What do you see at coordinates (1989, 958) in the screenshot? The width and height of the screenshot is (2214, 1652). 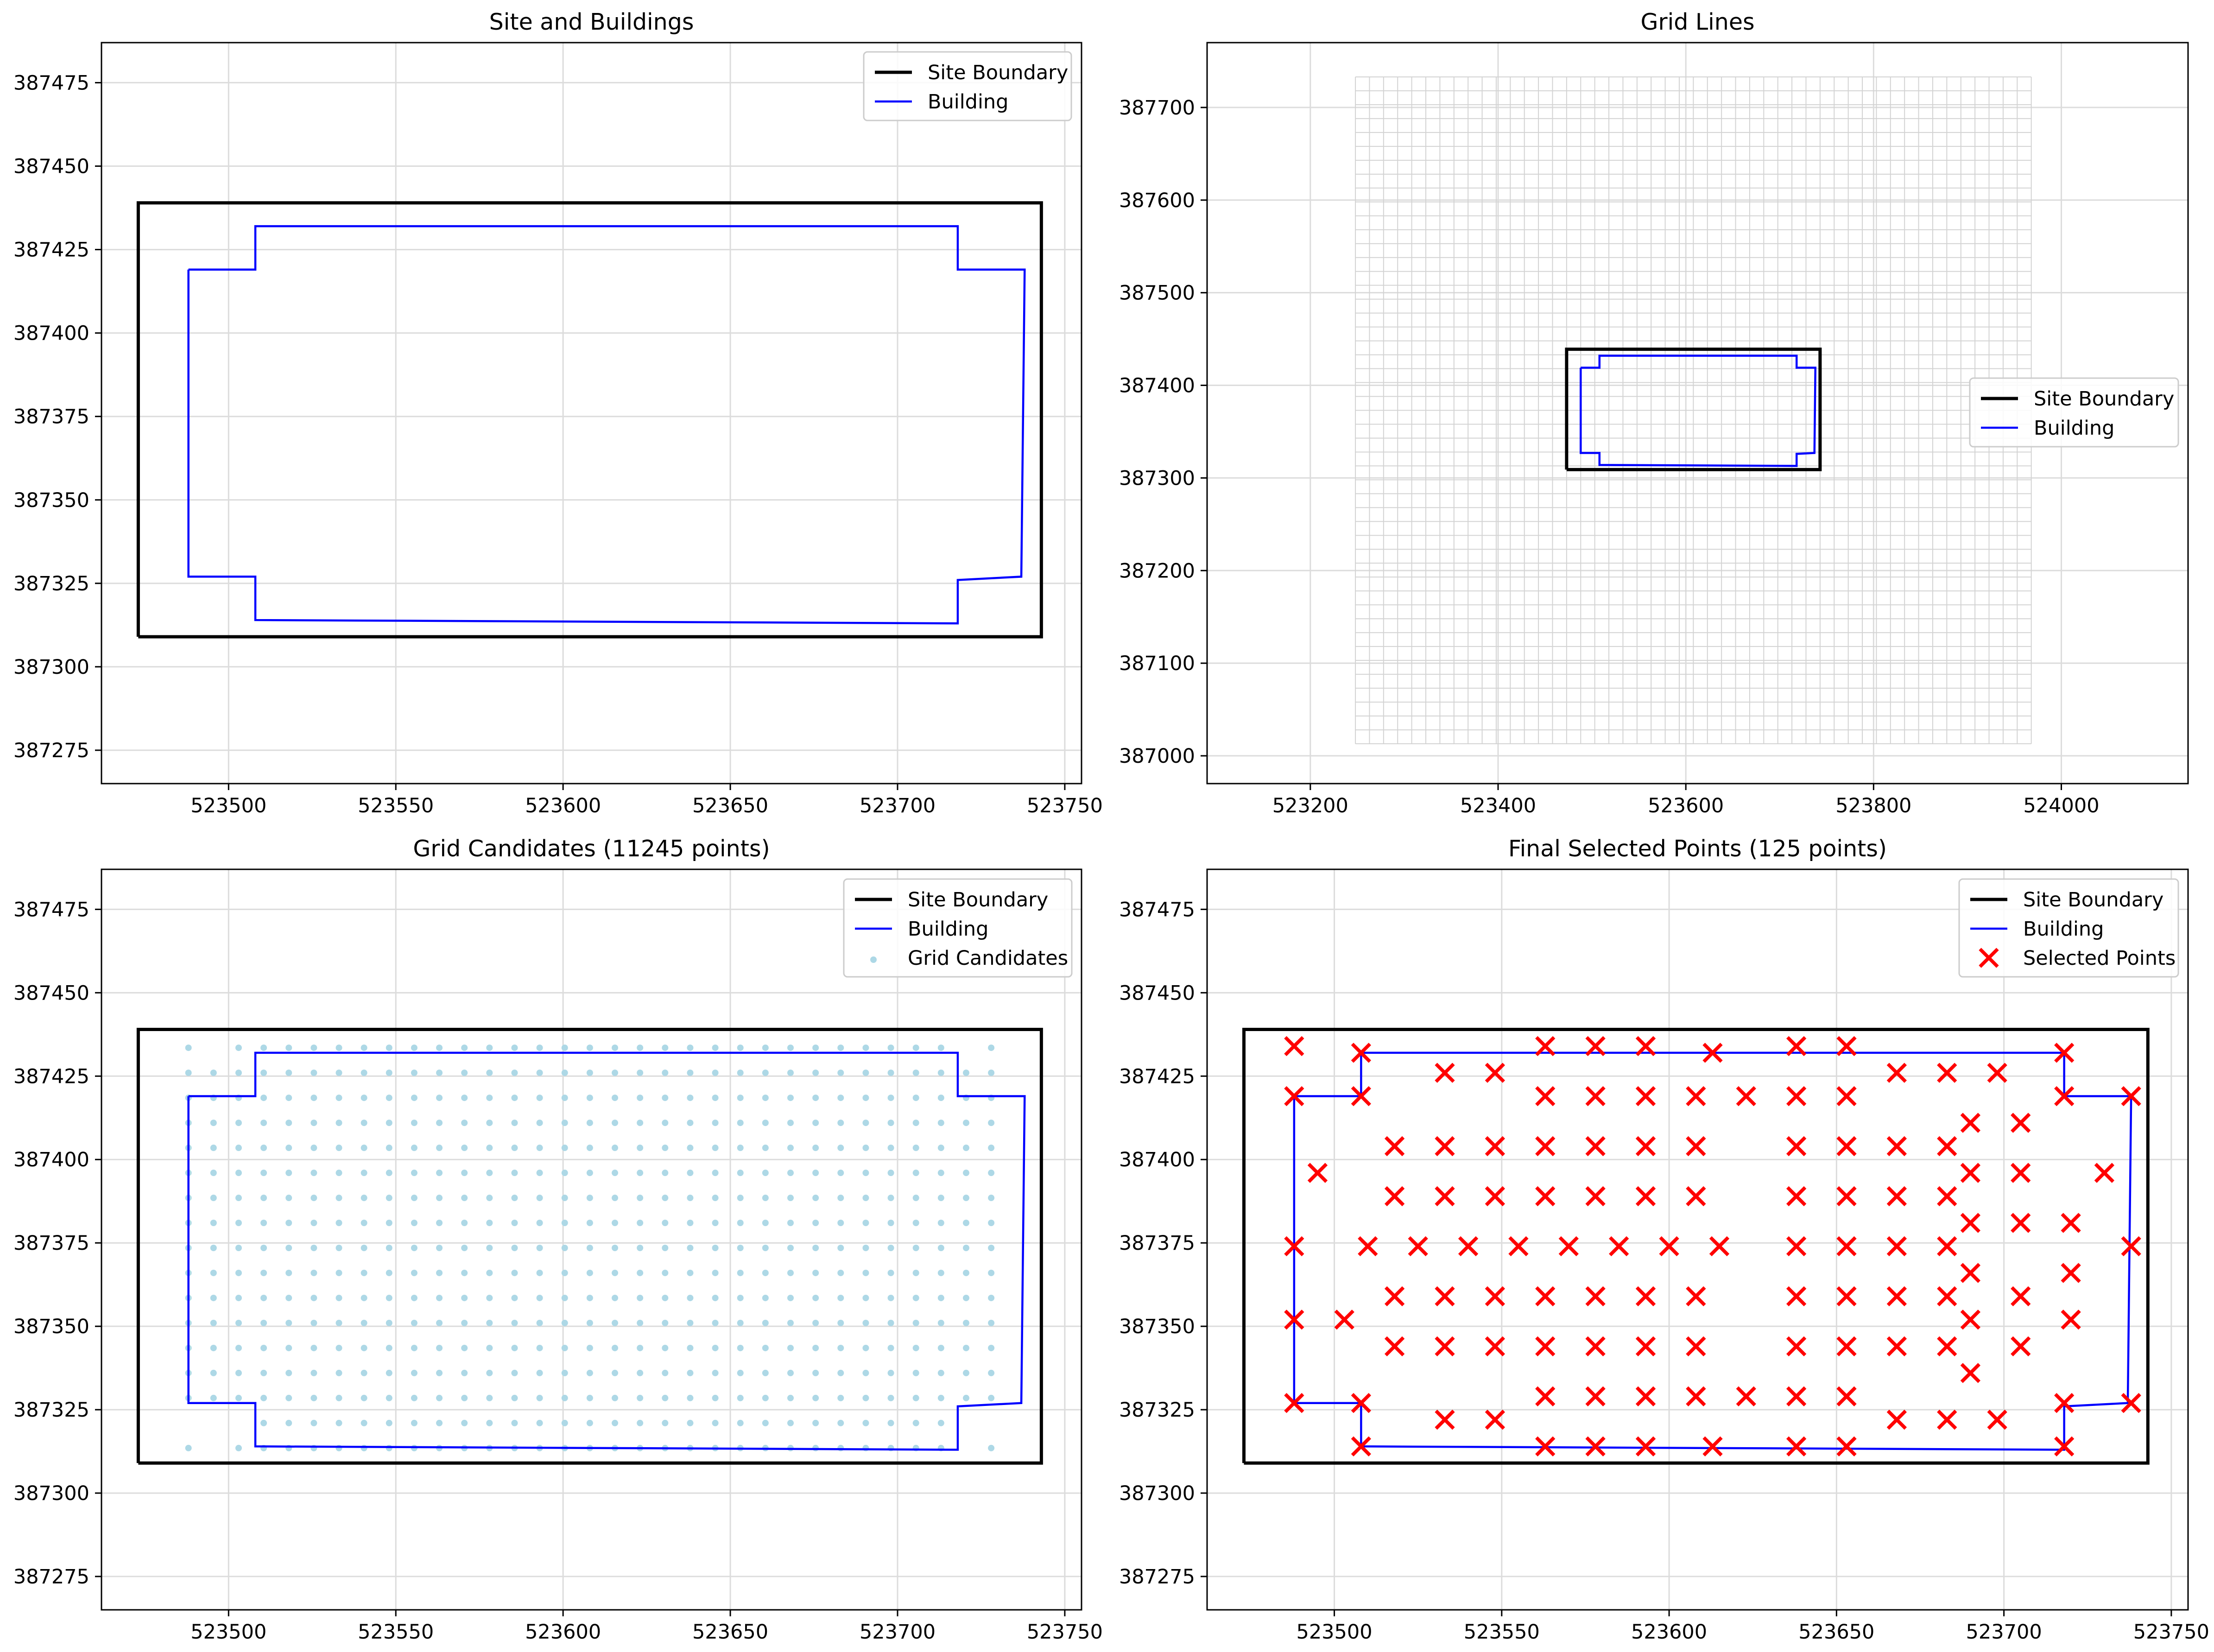 I see `legend-handle-selected-points` at bounding box center [1989, 958].